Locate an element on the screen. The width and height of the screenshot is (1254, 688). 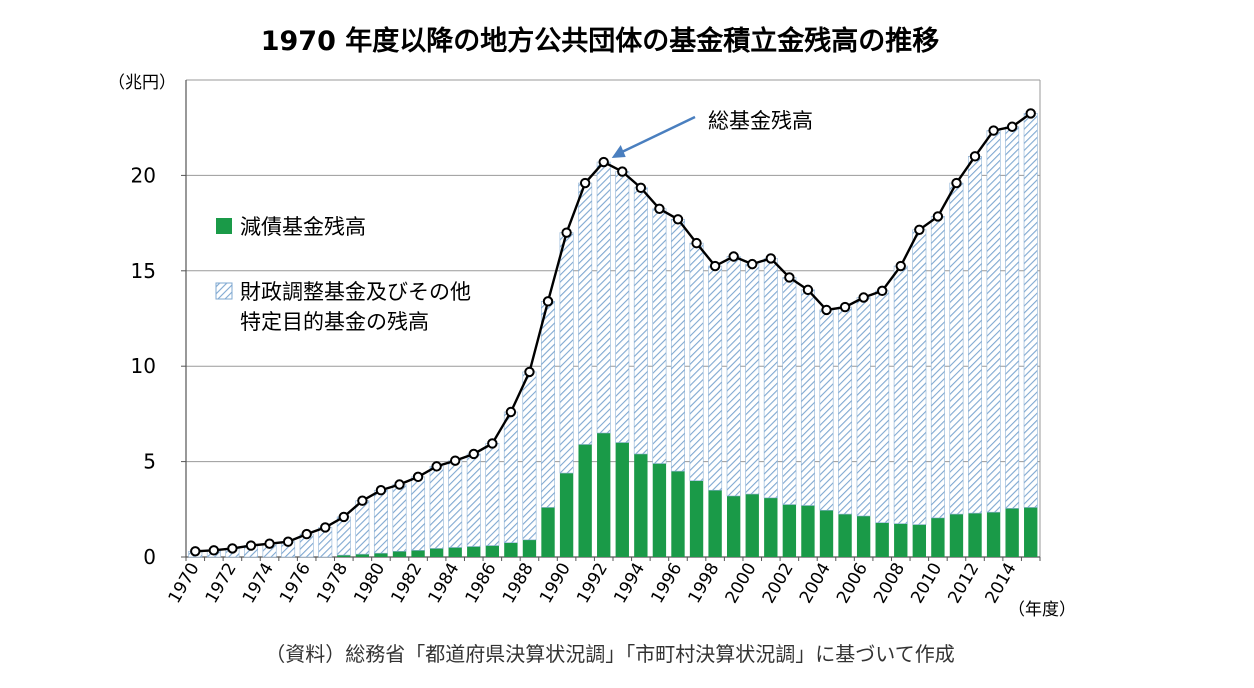
total-point-2005 is located at coordinates (845, 307).